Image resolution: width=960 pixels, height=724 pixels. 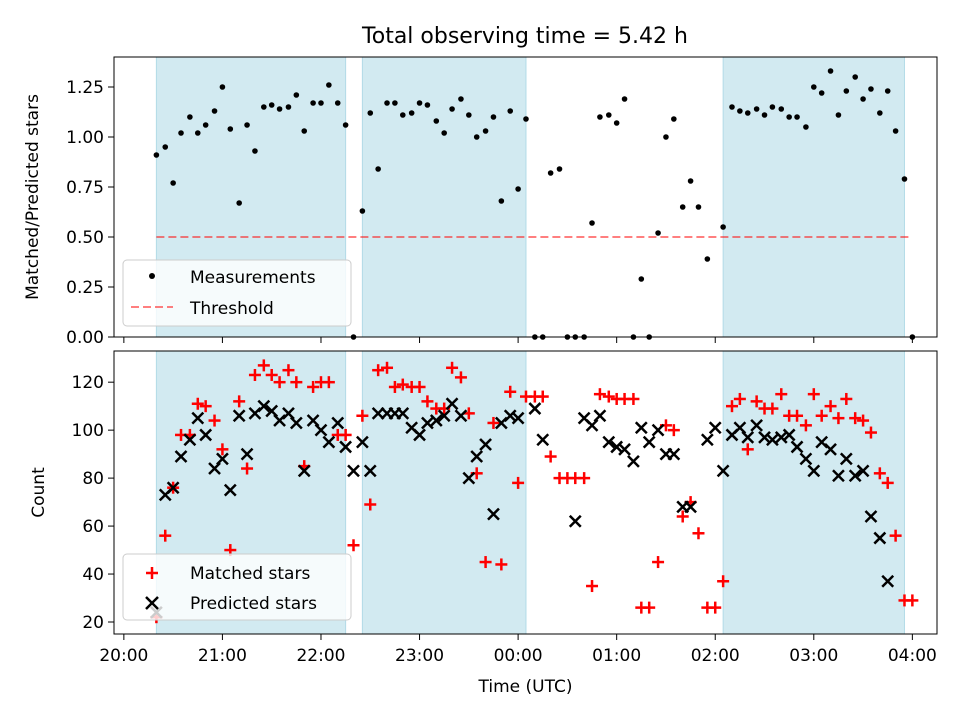 What do you see at coordinates (231, 309) in the screenshot?
I see `threshold-legend-label: Threshold` at bounding box center [231, 309].